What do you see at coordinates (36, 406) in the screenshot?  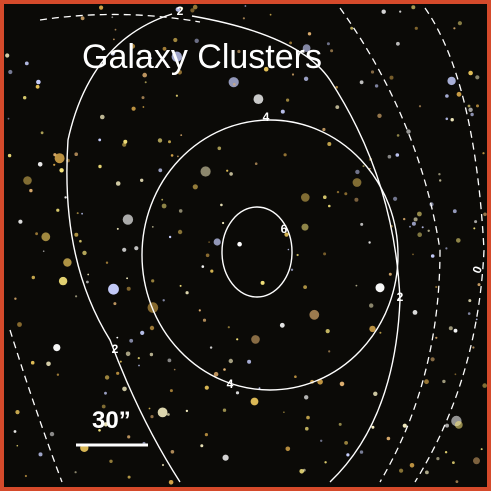 I see `contour-dashed` at bounding box center [36, 406].